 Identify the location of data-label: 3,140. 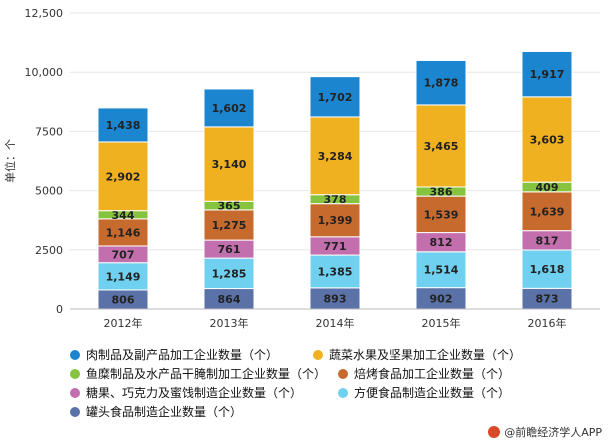
(229, 164).